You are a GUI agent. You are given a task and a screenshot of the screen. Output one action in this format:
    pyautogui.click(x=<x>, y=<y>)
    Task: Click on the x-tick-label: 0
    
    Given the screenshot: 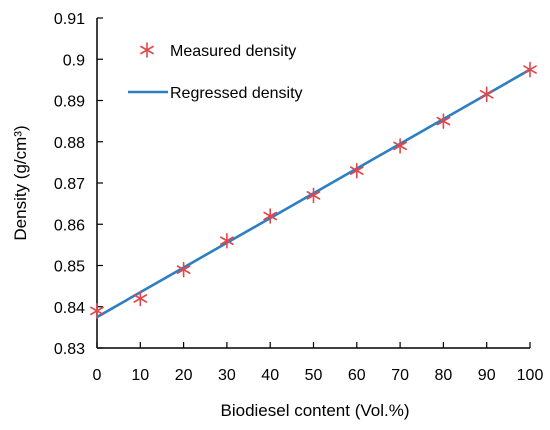 What is the action you would take?
    pyautogui.click(x=97, y=375)
    